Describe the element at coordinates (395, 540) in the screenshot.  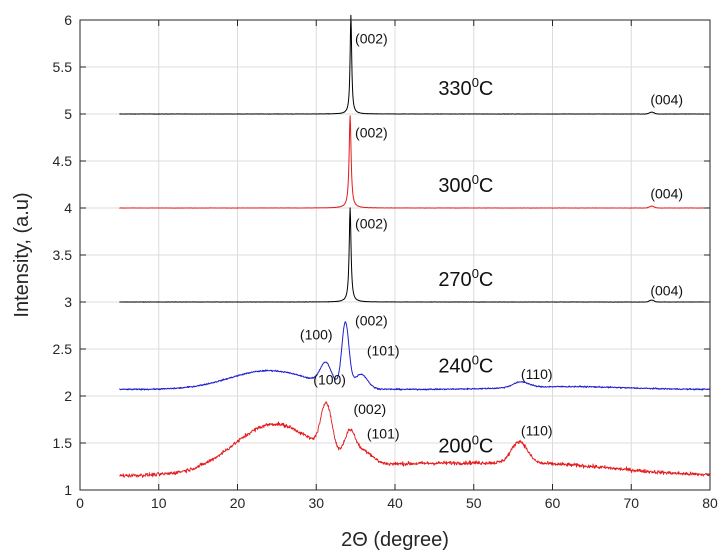
I see `x-axis-label: 2Θ (degree)` at that location.